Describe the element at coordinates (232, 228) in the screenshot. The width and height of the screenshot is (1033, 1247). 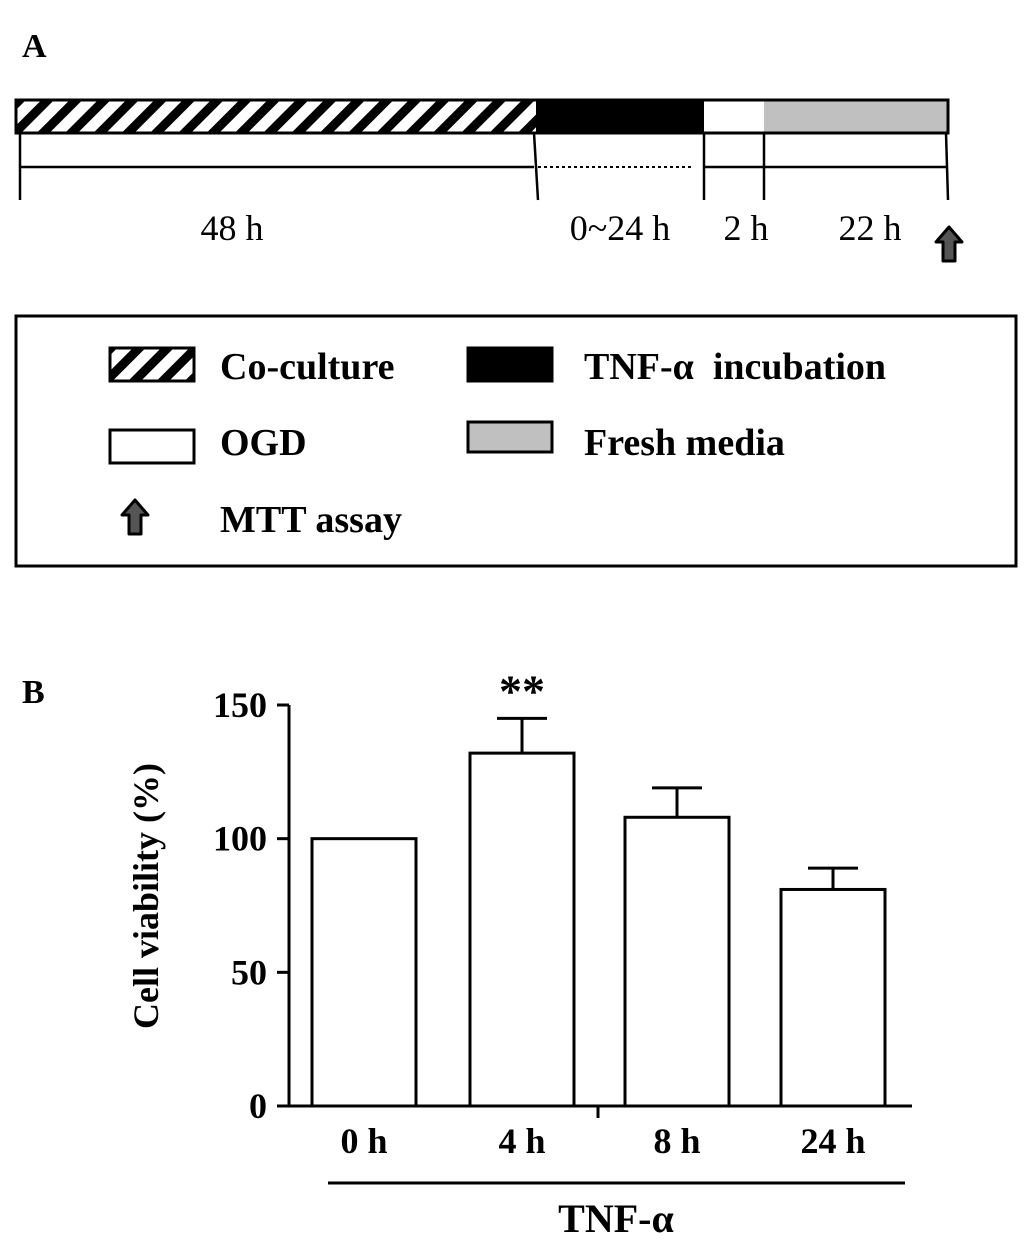
I see `duration-48h: 48 h` at that location.